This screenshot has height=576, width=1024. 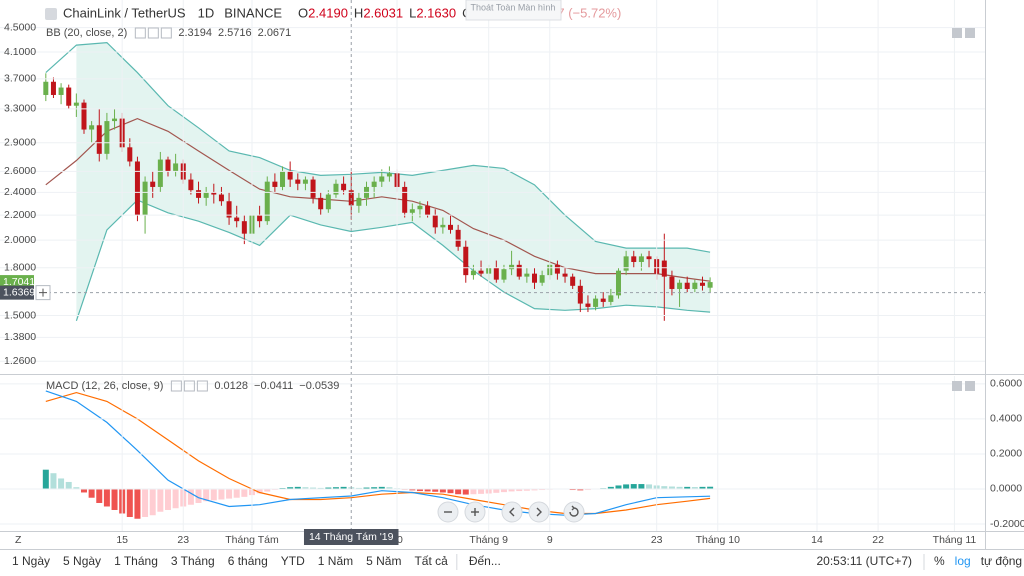 What do you see at coordinates (231, 386) in the screenshot?
I see `indicator-value: 0.0128` at bounding box center [231, 386].